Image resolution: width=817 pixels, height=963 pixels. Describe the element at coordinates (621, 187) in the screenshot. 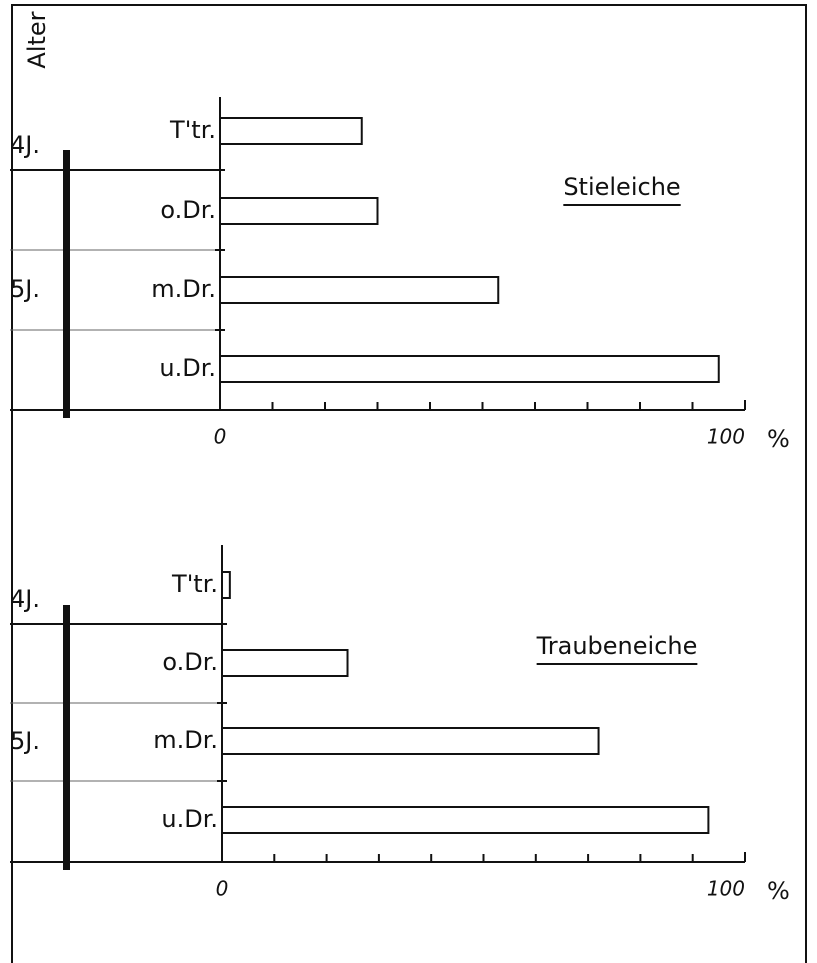

I see `chart-title: Stieleiche` at that location.